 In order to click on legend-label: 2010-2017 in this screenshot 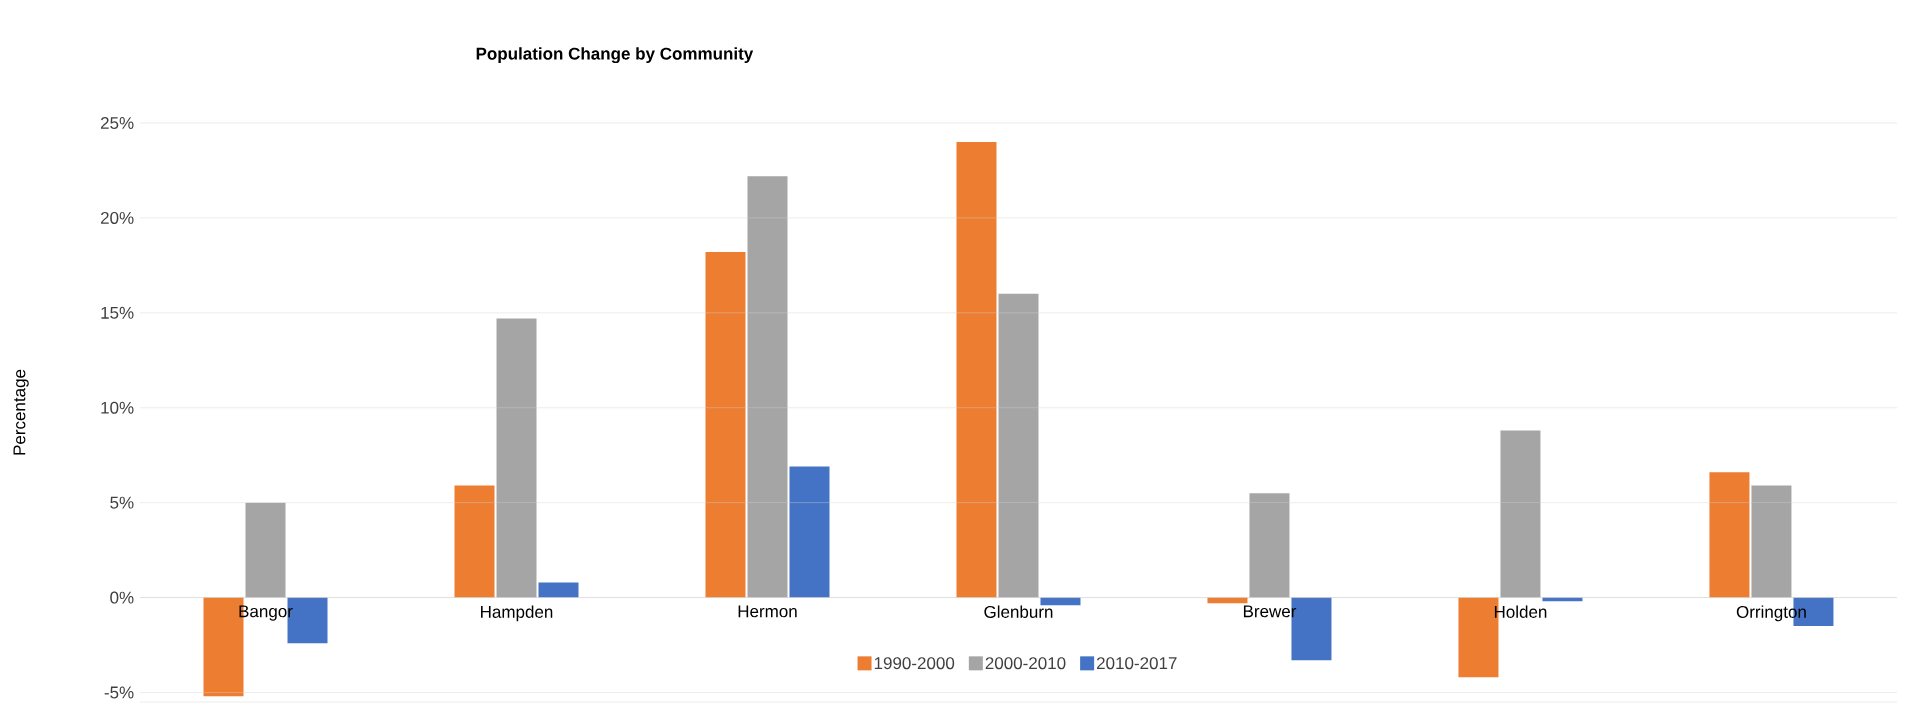, I will do `click(1136, 663)`.